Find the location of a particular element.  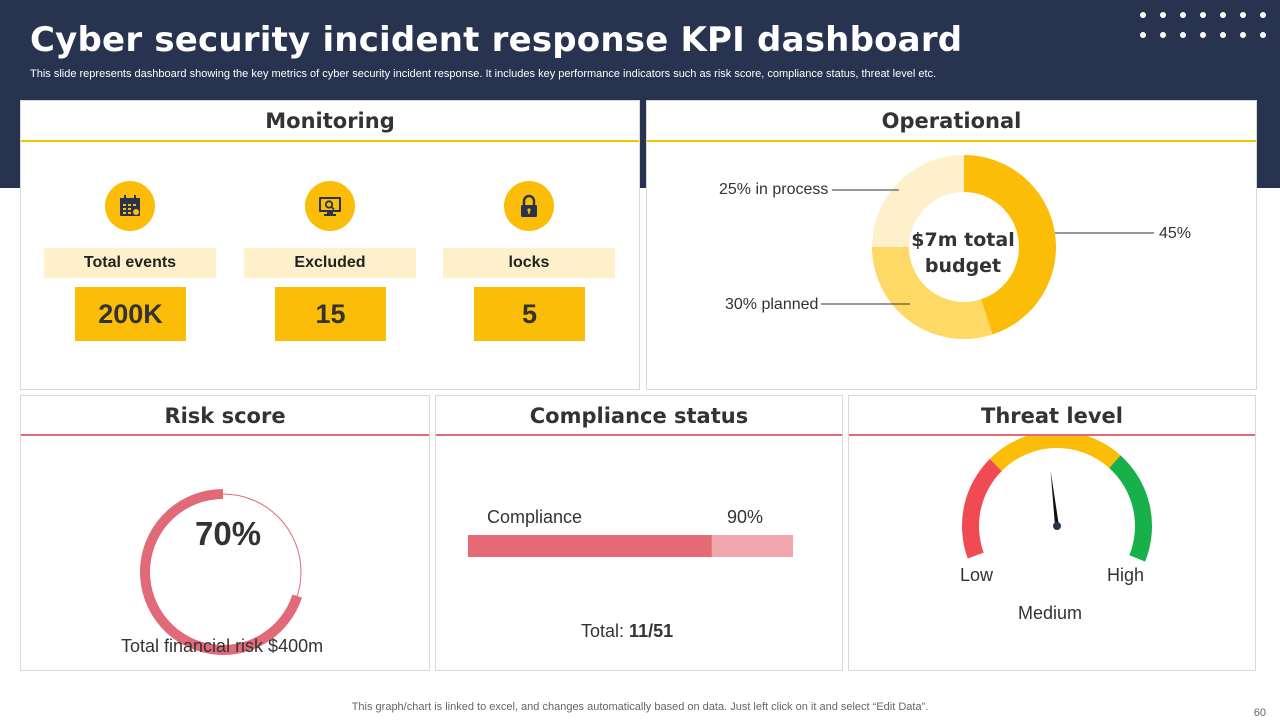

risk-score-title-rule is located at coordinates (225, 435).